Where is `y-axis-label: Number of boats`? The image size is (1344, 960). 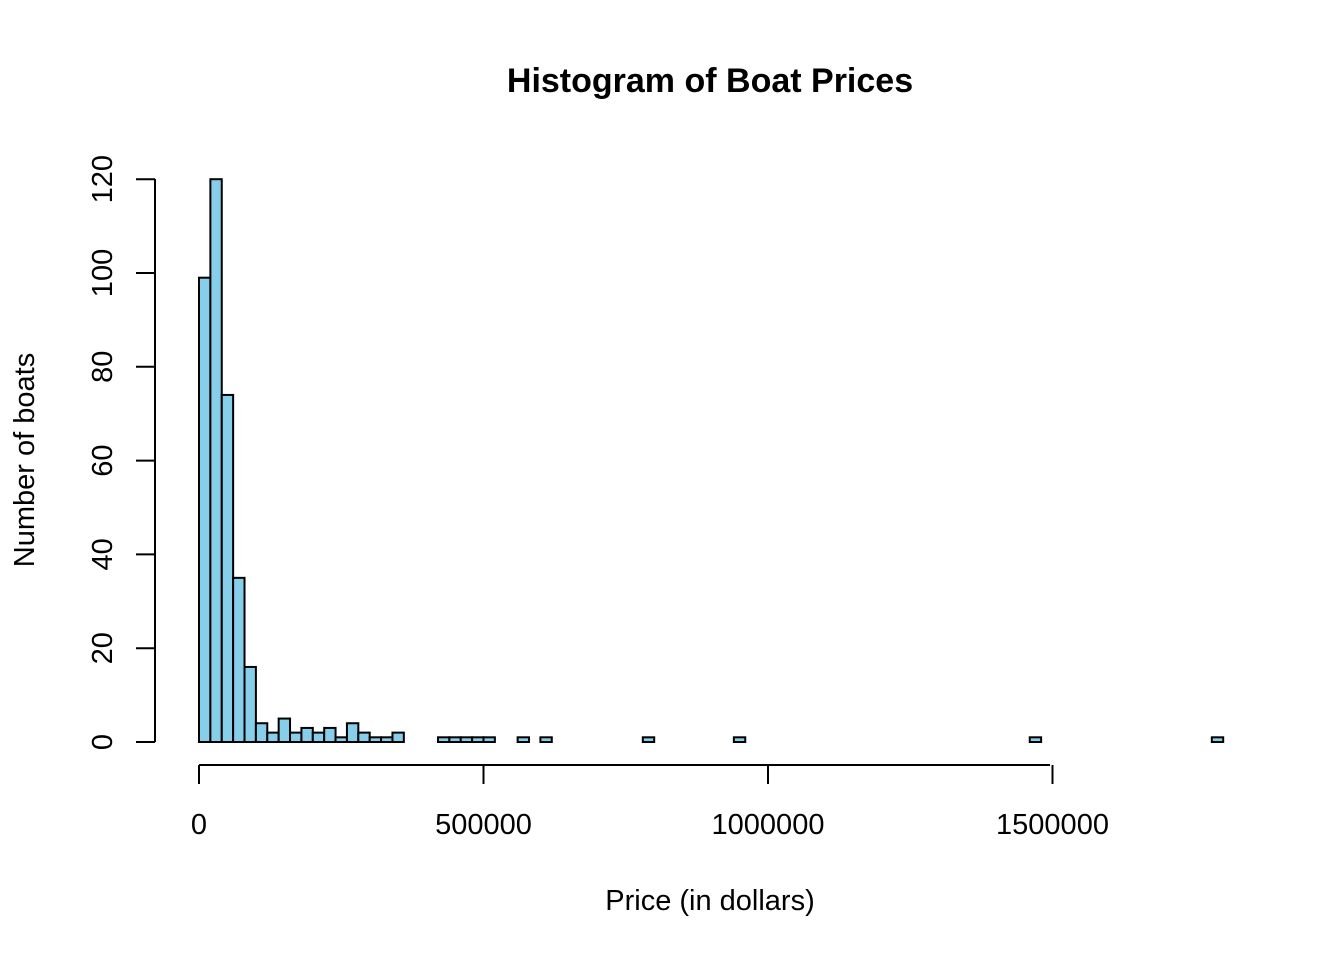
y-axis-label: Number of boats is located at coordinates (25, 460).